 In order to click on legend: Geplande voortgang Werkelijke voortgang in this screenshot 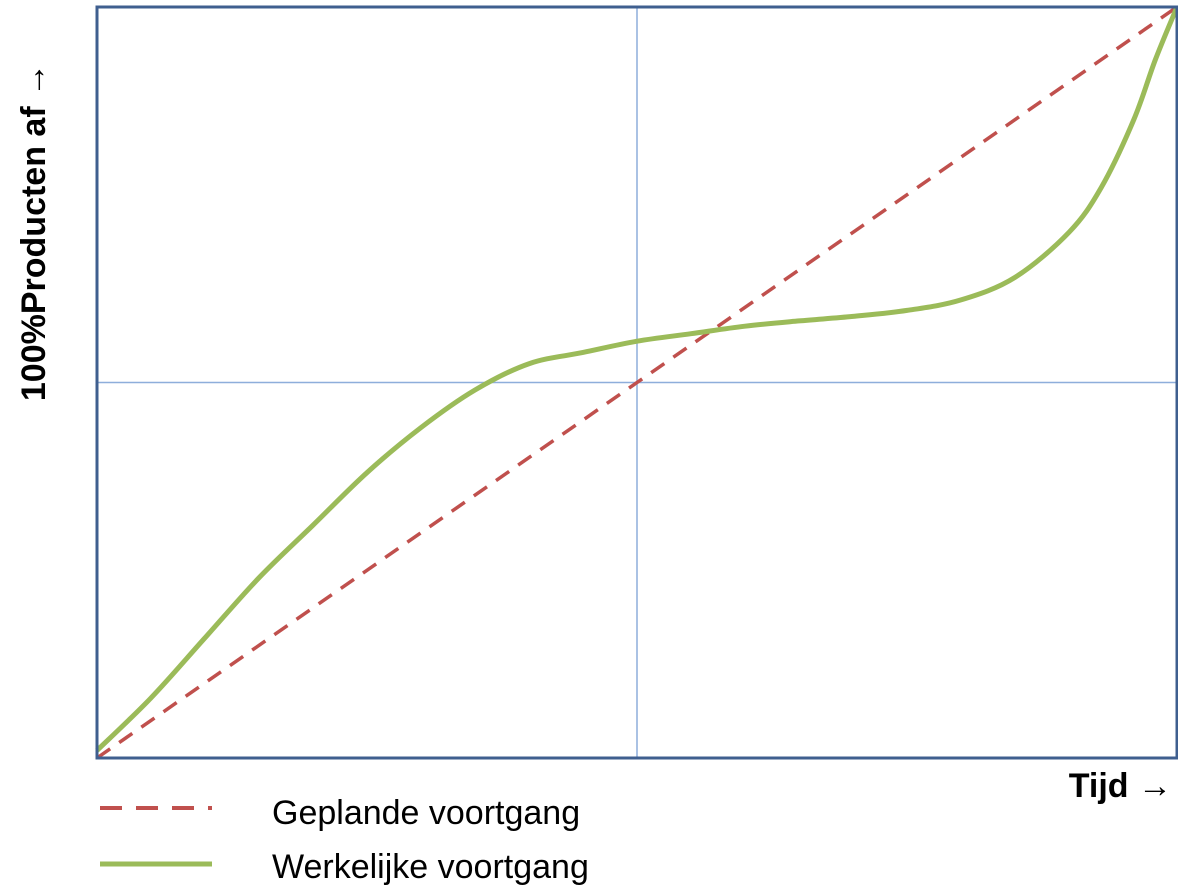, I will do `click(344, 840)`.